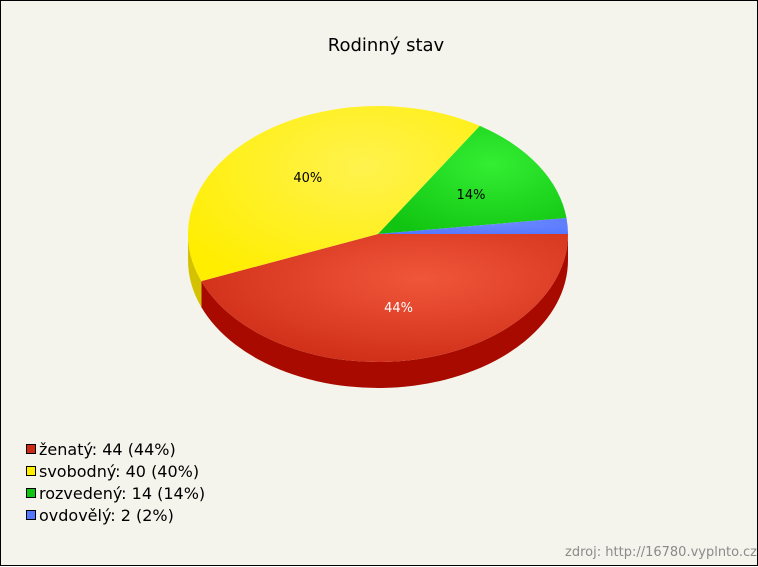 This screenshot has height=567, width=758. What do you see at coordinates (107, 449) in the screenshot?
I see `legend-label: ženatý: 44 (44%)` at bounding box center [107, 449].